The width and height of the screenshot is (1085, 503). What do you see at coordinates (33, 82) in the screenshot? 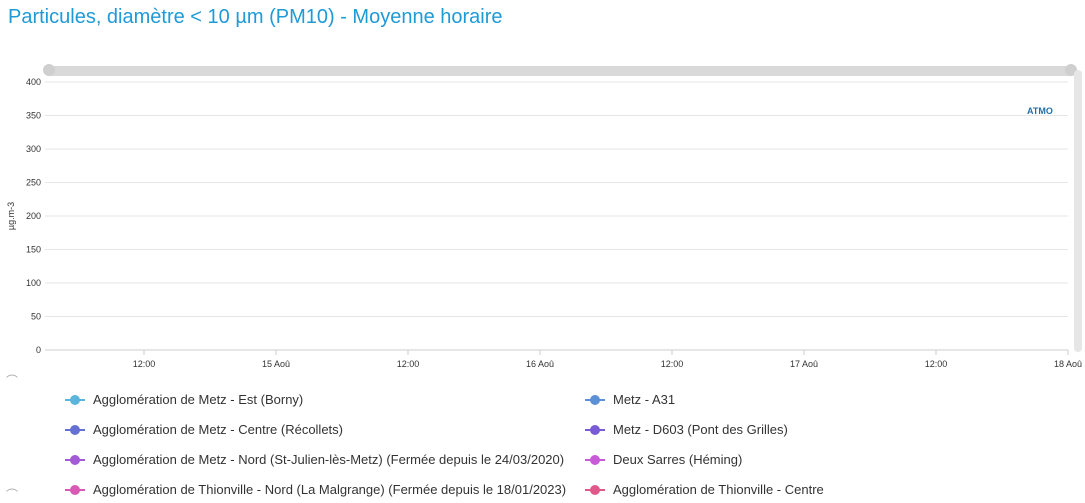
I see `y-tick-label: 400` at bounding box center [33, 82].